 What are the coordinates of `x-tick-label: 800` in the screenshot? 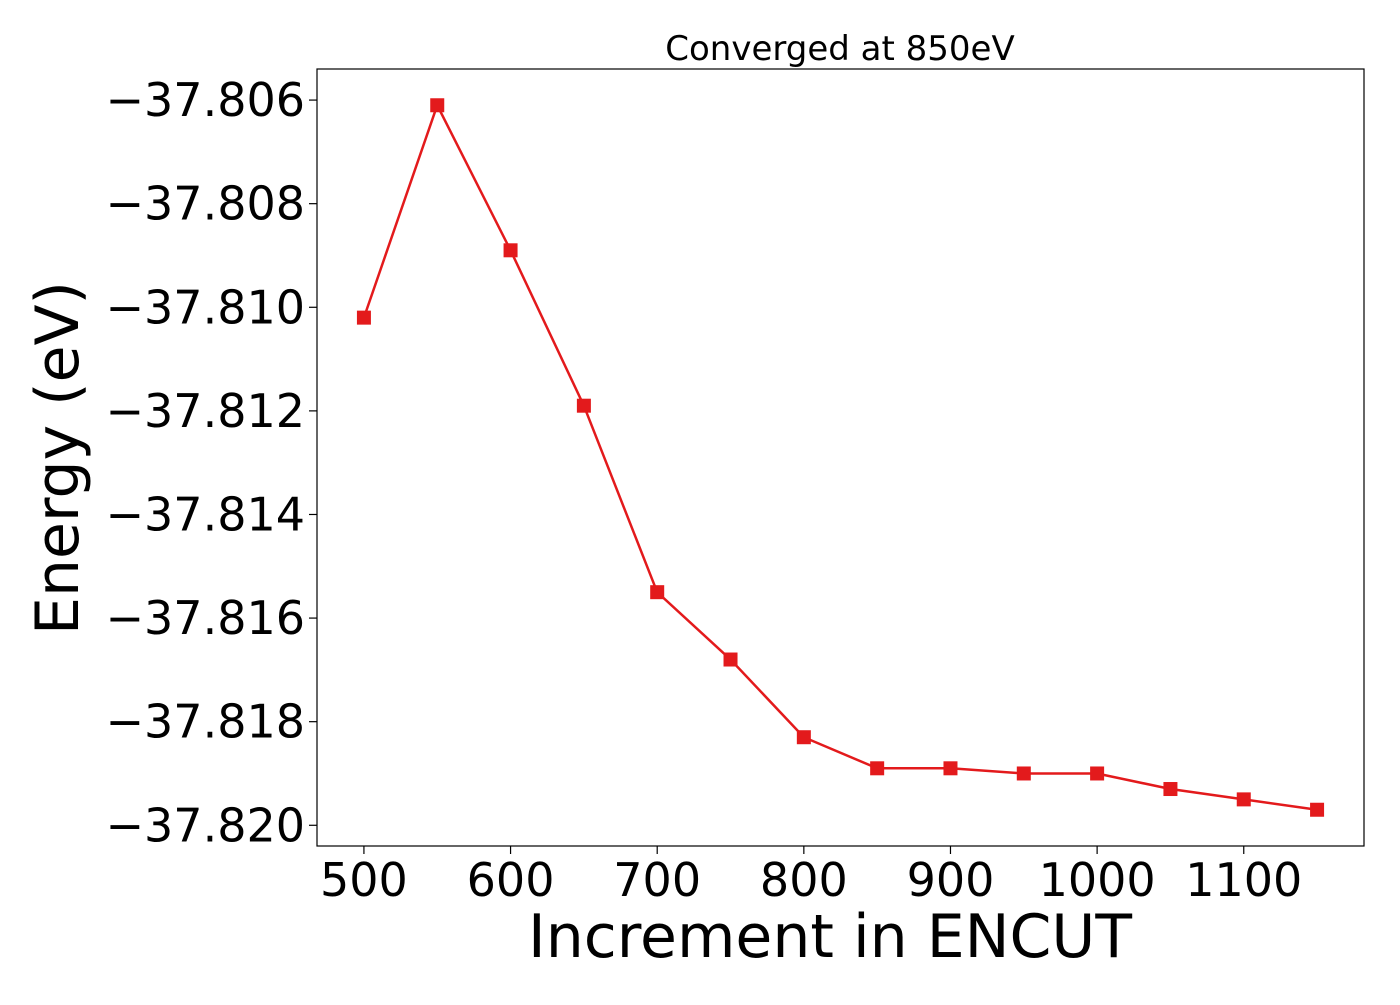 It's located at (804, 880).